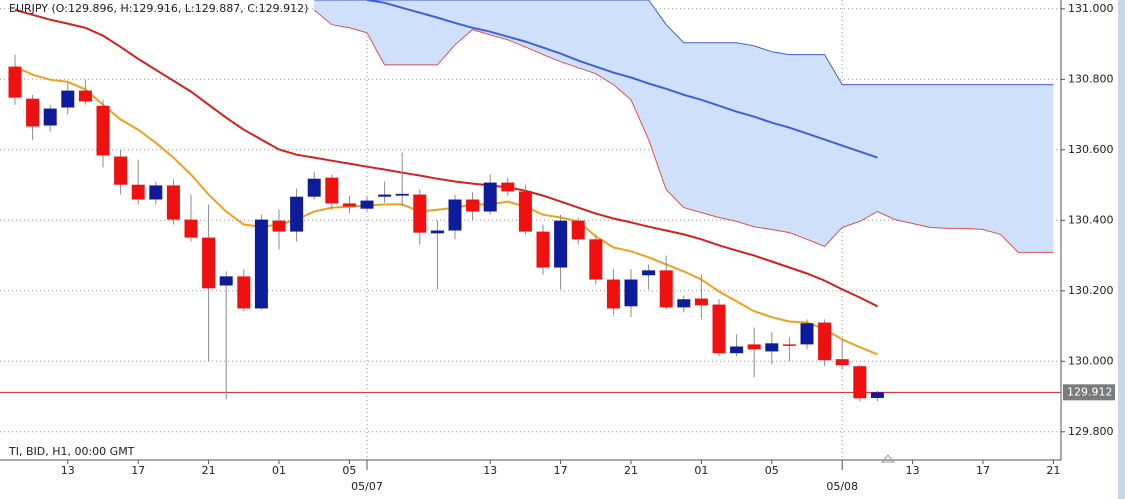 Image resolution: width=1125 pixels, height=499 pixels. Describe the element at coordinates (1091, 431) in the screenshot. I see `y-tick-label: 129.800` at that location.